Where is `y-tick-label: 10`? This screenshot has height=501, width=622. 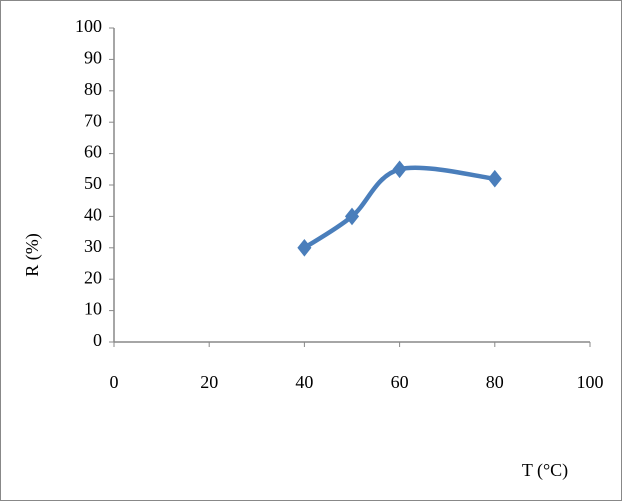 y-tick-label: 10 is located at coordinates (93, 309).